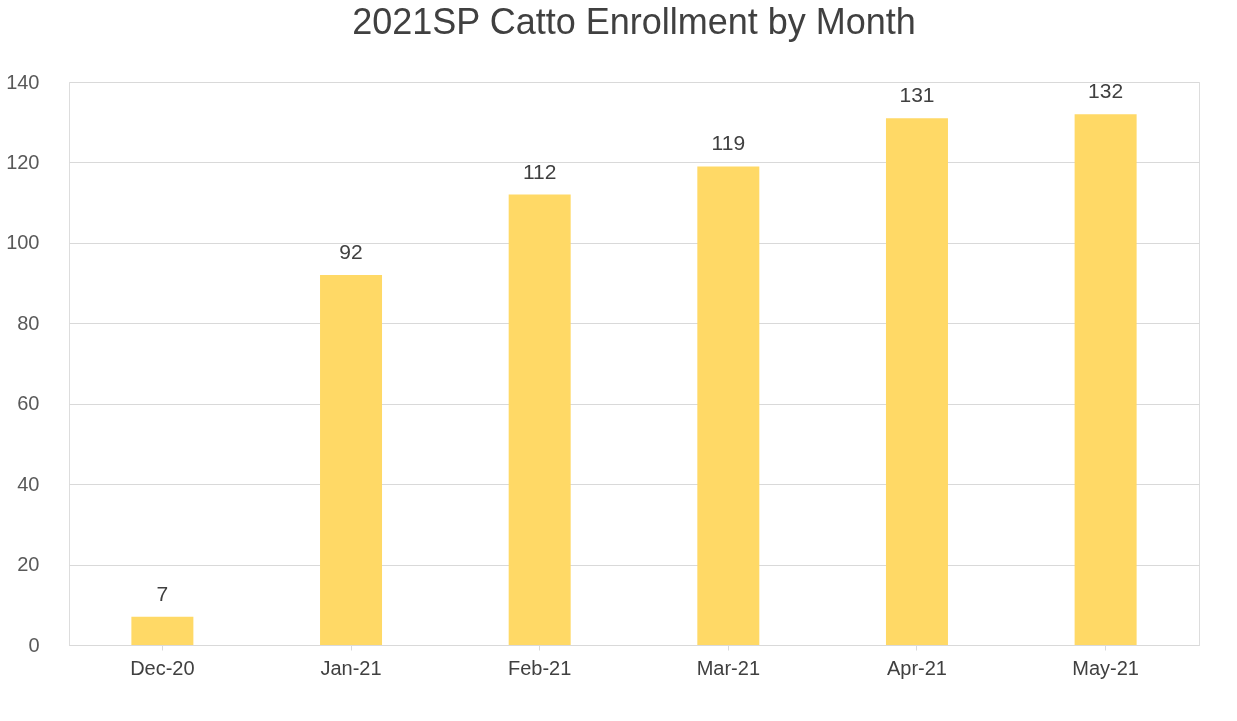 The image size is (1237, 721). What do you see at coordinates (728, 667) in the screenshot?
I see `x-tick-label: Mar-21` at bounding box center [728, 667].